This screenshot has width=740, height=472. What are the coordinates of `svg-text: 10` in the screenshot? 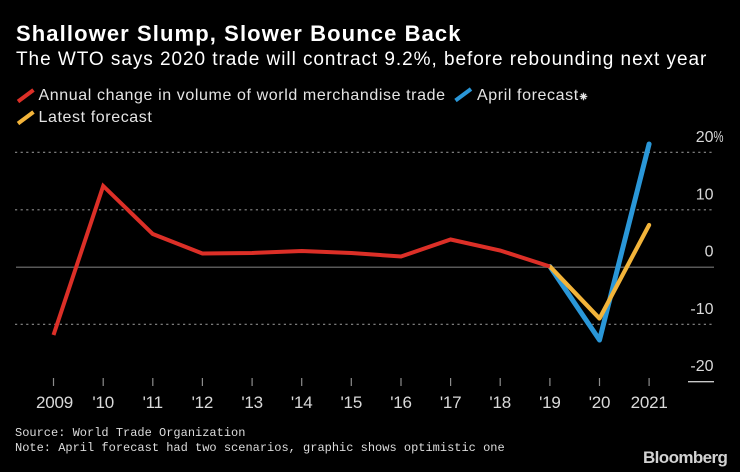 It's located at (705, 194).